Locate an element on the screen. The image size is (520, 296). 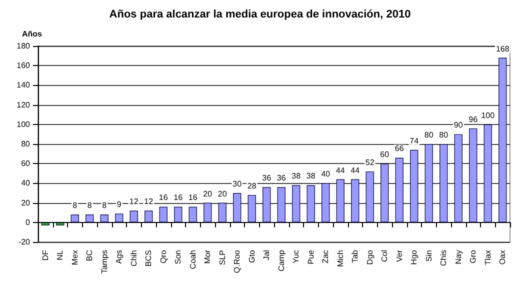
x-tick-label: Mor is located at coordinates (207, 257).